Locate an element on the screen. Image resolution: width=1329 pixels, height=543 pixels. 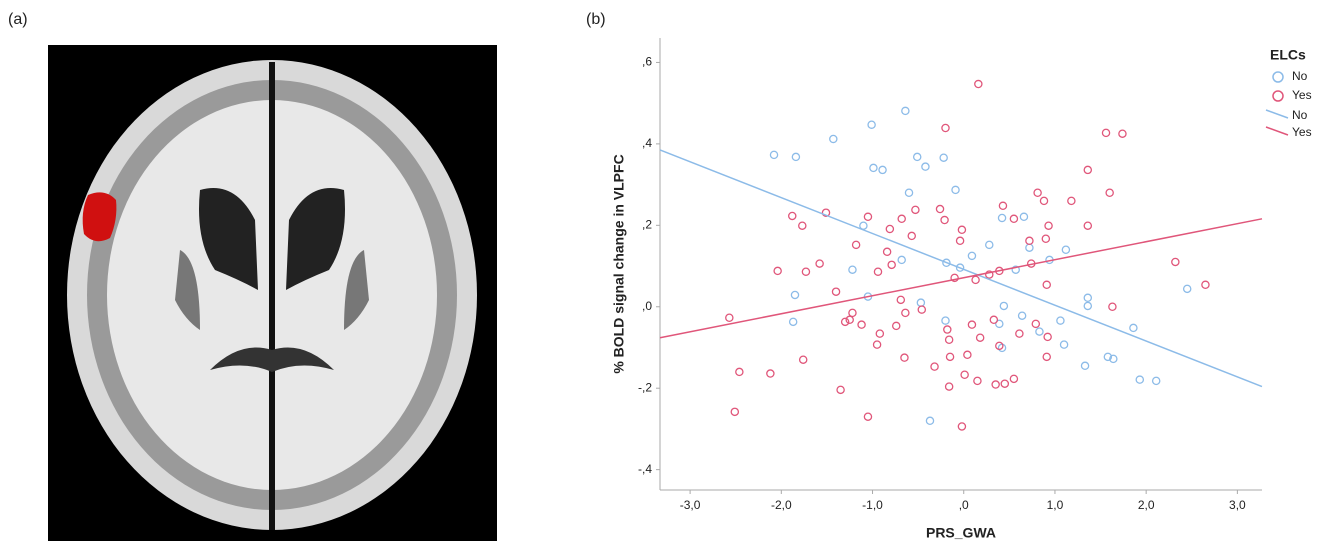
legend-title: ELCs is located at coordinates (1288, 55).